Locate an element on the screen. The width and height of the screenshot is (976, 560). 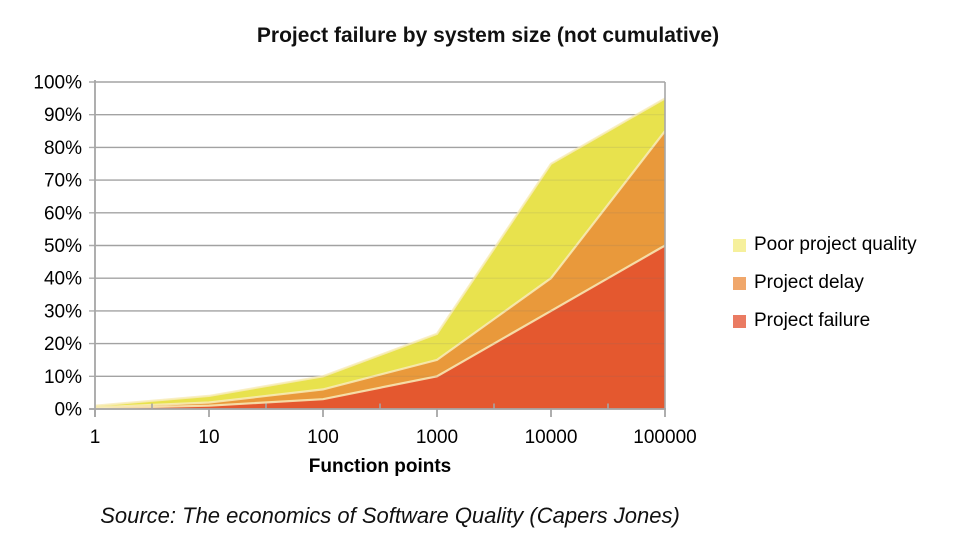
x-tick-label: 1 is located at coordinates (95, 437).